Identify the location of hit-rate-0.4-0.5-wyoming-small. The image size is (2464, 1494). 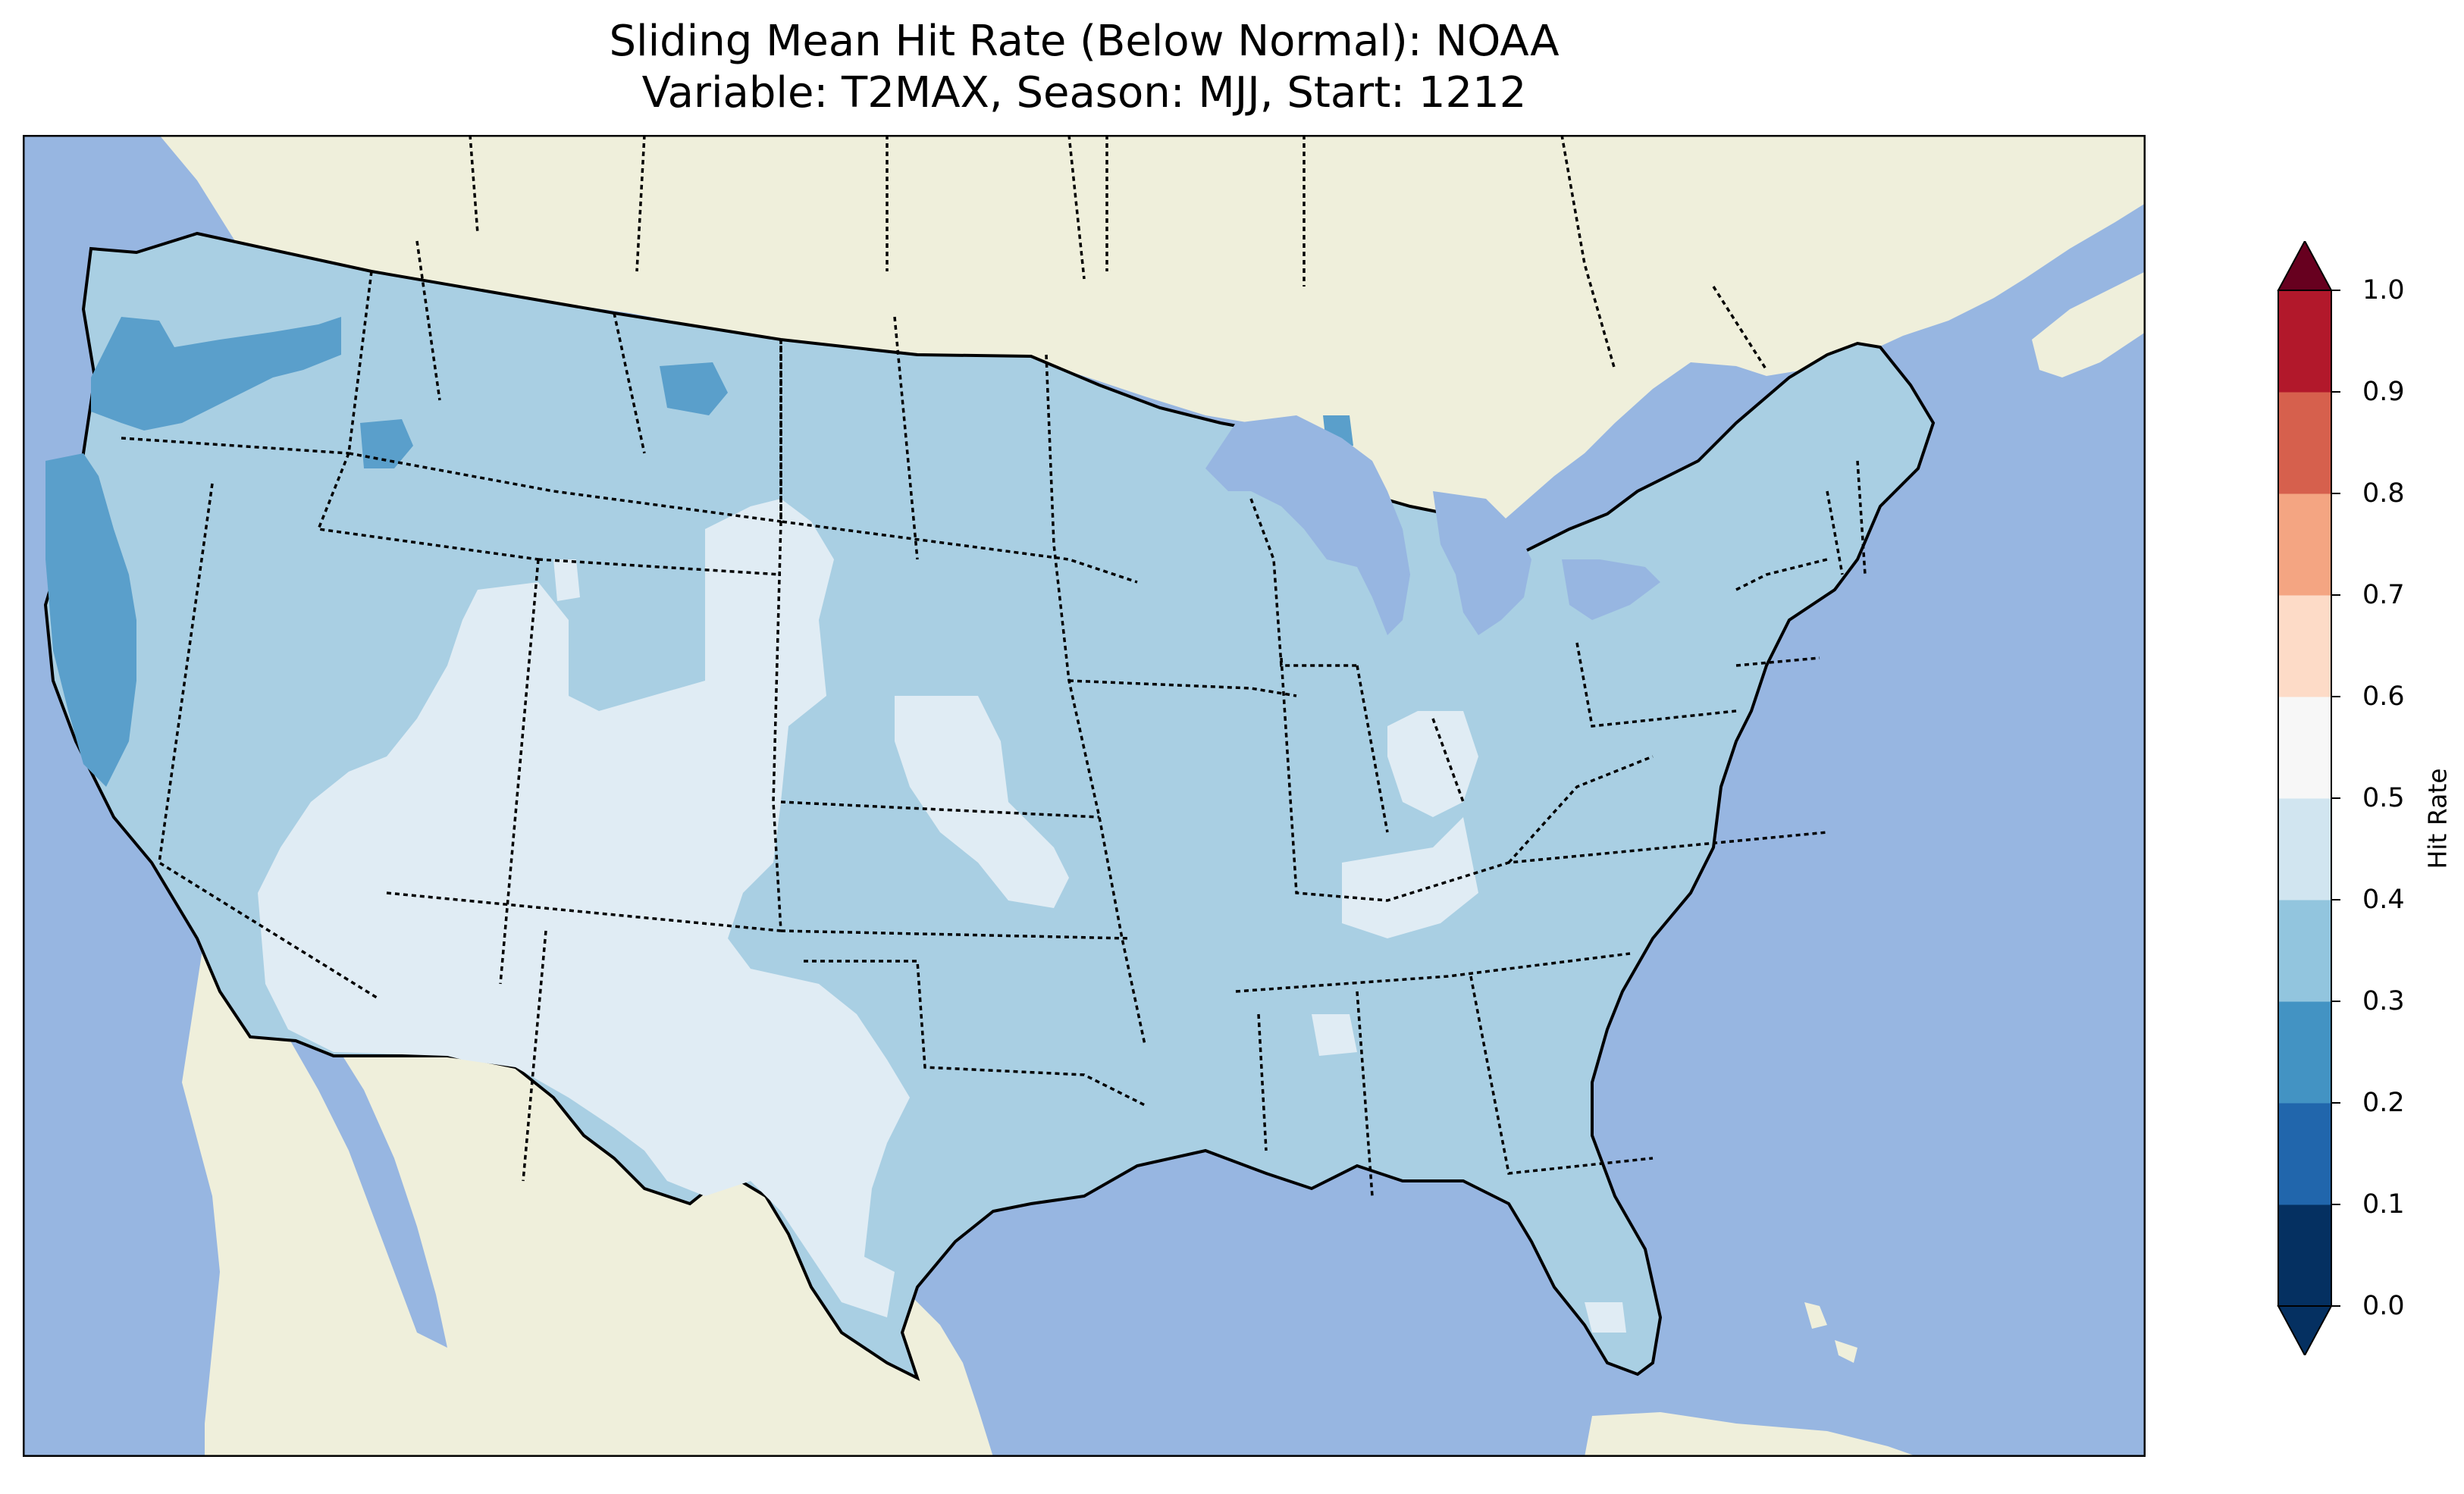
(566, 580).